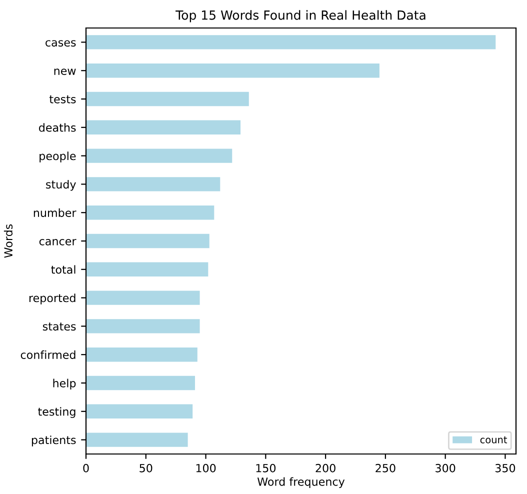 This screenshot has height=494, width=527. I want to click on y-axis-title: Words, so click(8, 241).